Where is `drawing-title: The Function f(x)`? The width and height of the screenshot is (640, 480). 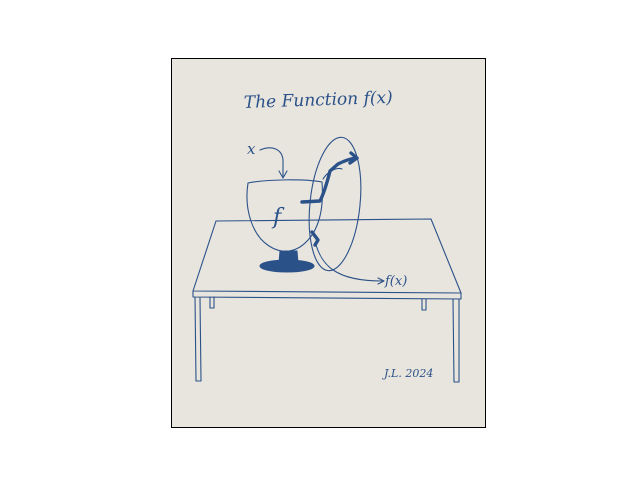
drawing-title: The Function f(x) is located at coordinates (318, 100).